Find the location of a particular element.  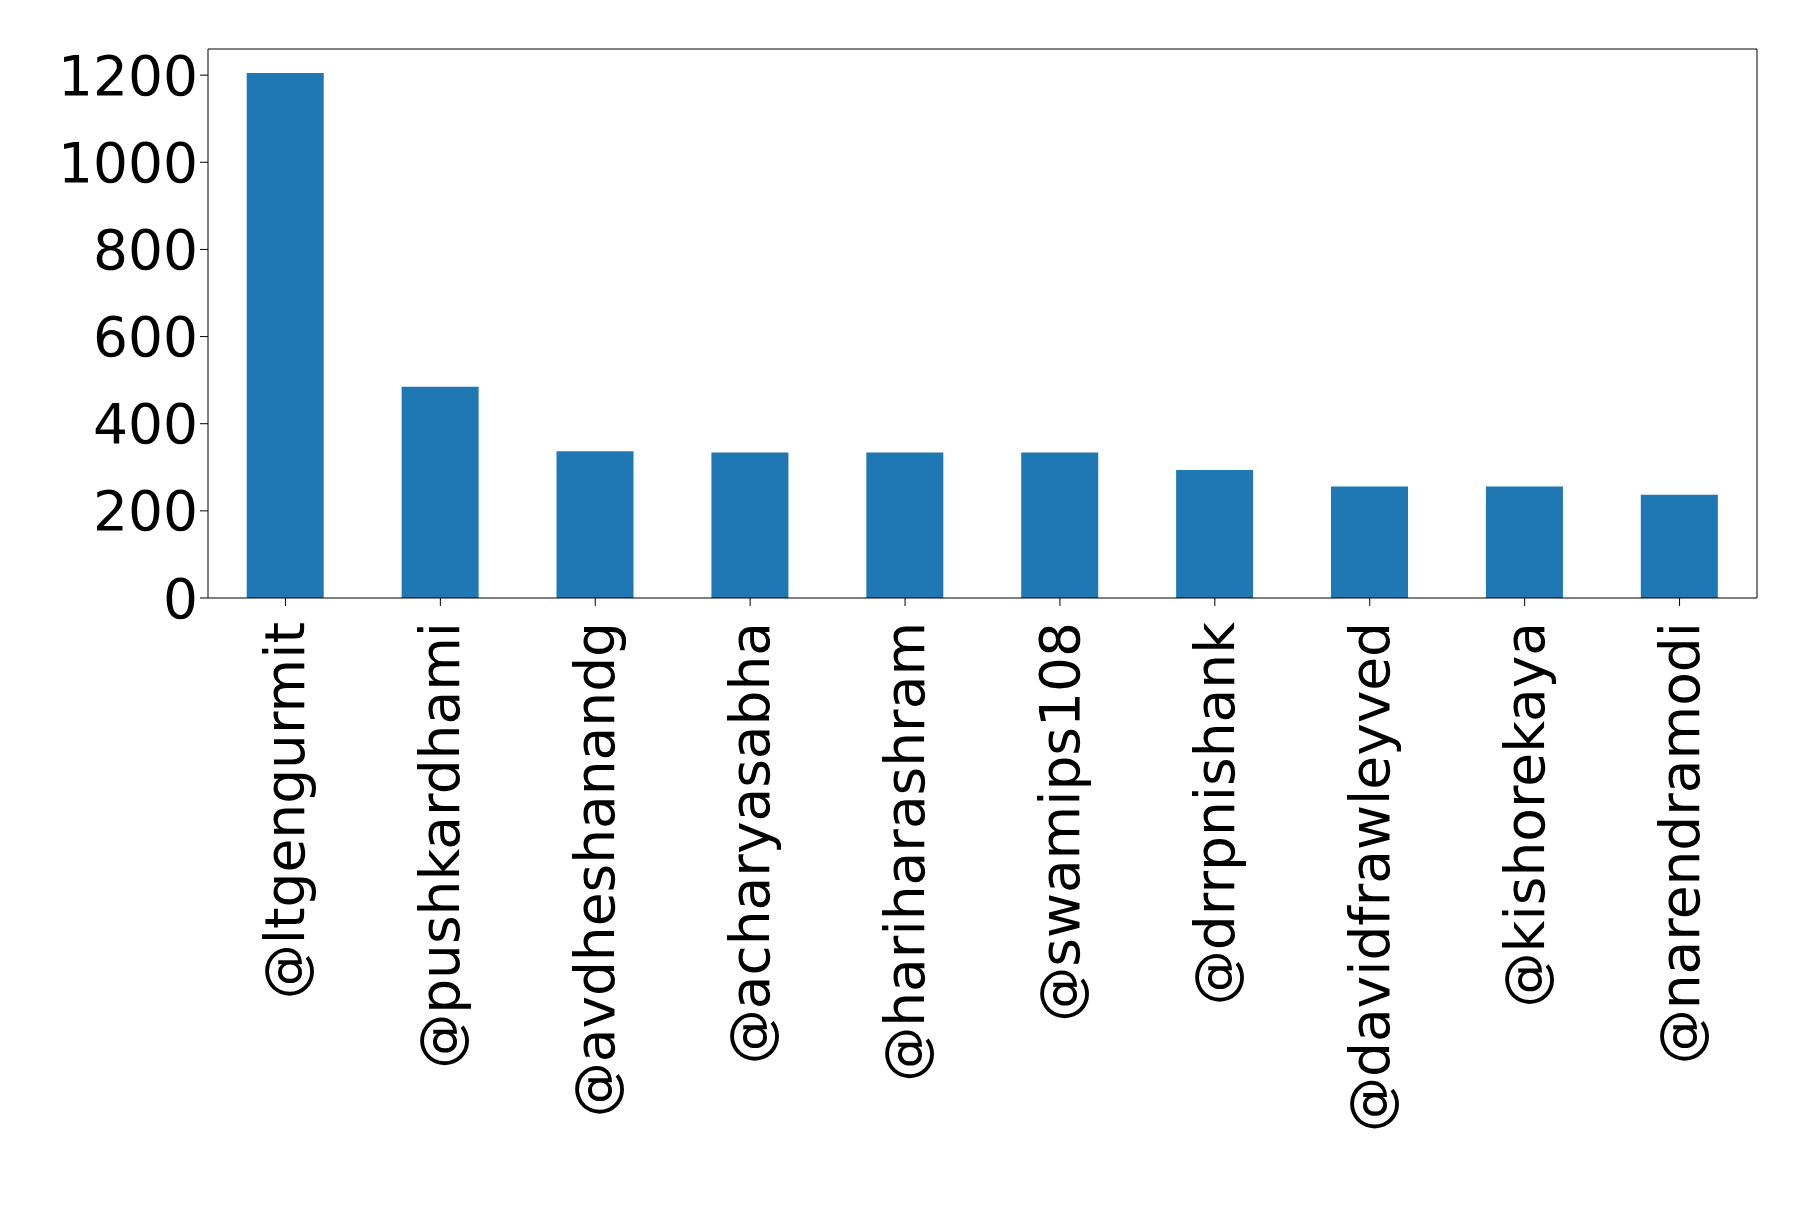

y-tick-label: 1000 is located at coordinates (128, 162).